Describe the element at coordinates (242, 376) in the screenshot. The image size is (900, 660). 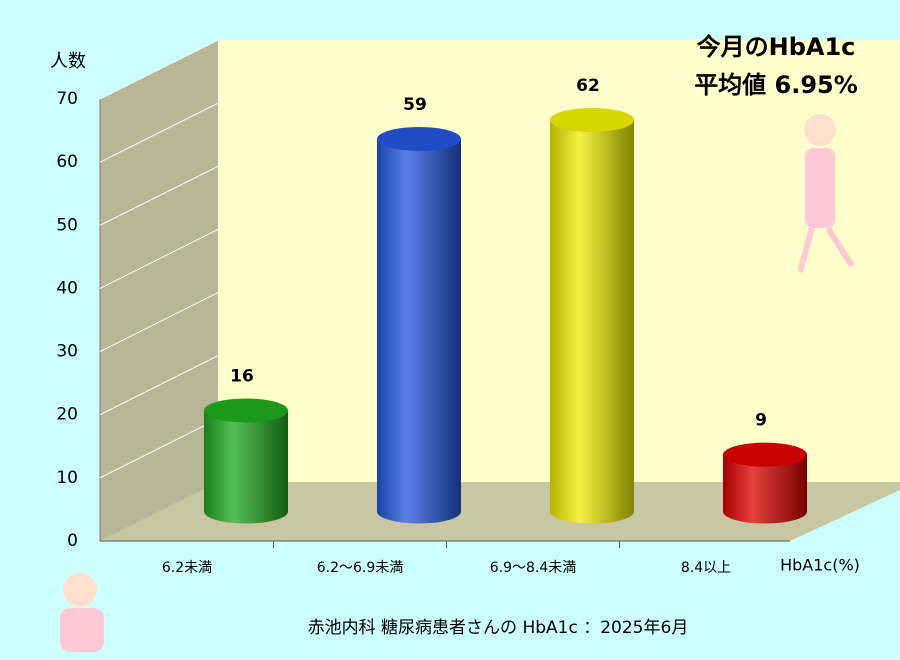
I see `value-label: 16` at that location.